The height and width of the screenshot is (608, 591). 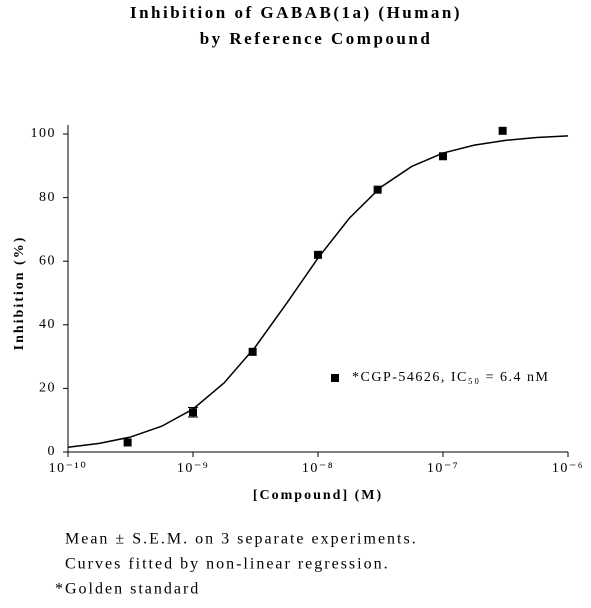 I want to click on y-tick-label: 20, so click(x=47, y=388).